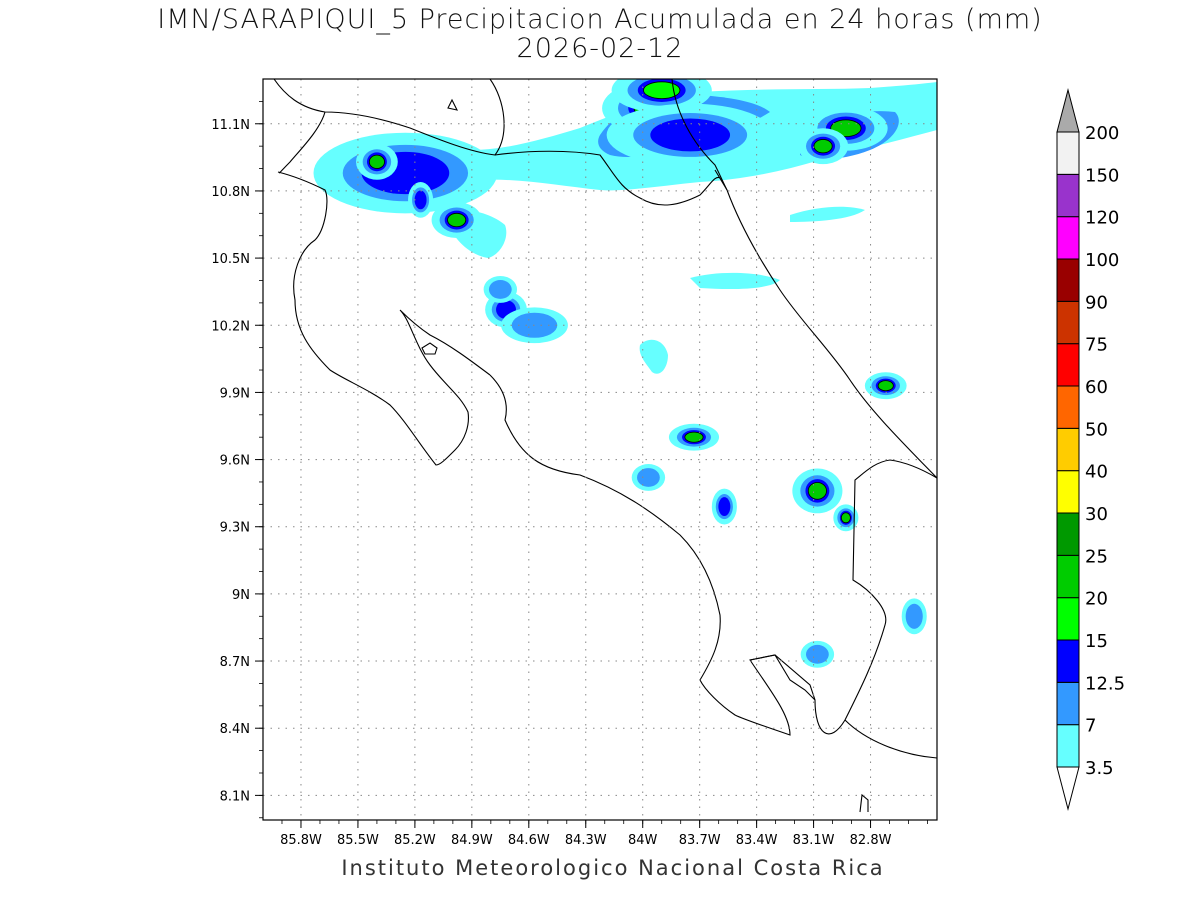 The width and height of the screenshot is (1200, 900). Describe the element at coordinates (1102, 218) in the screenshot. I see `colorbar-label: 120` at that location.